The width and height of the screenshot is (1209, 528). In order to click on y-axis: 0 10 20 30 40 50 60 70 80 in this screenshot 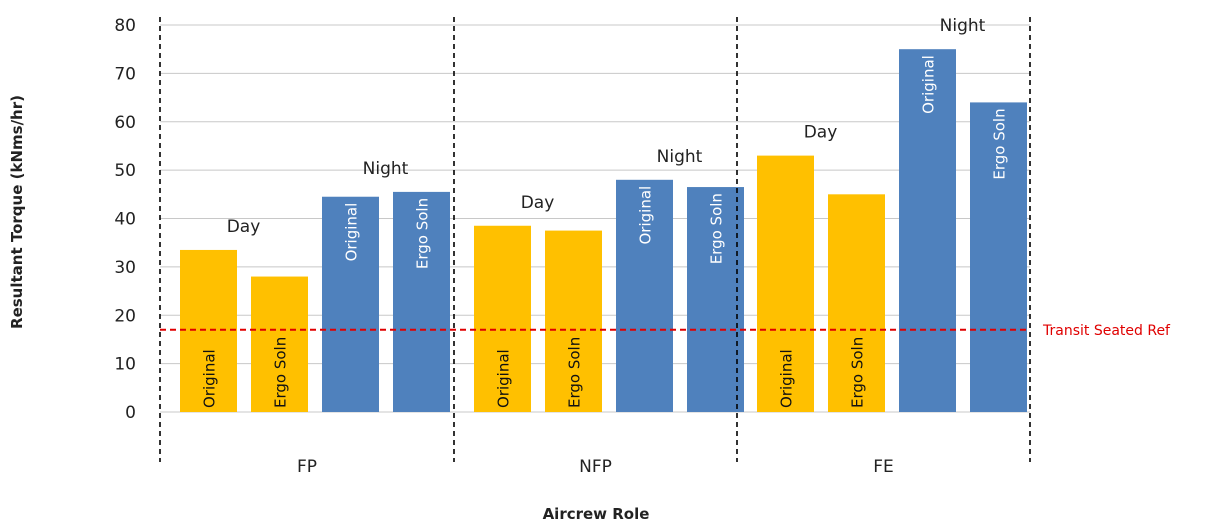, I will do `click(125, 219)`.